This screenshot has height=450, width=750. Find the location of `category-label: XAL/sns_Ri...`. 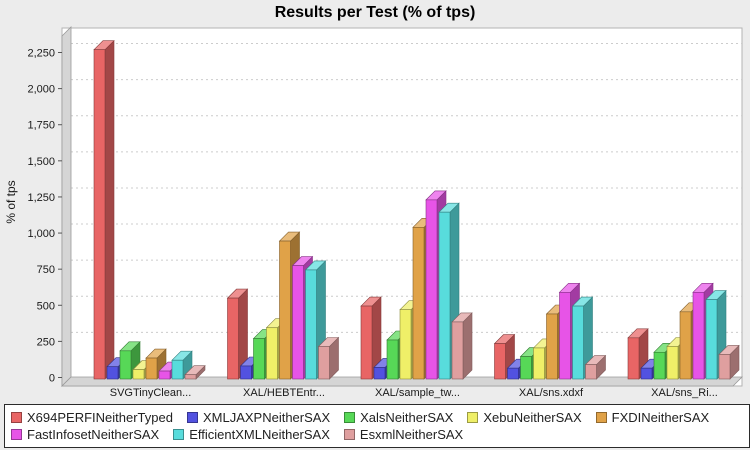

category-label: XAL/sns_Ri... is located at coordinates (684, 393).